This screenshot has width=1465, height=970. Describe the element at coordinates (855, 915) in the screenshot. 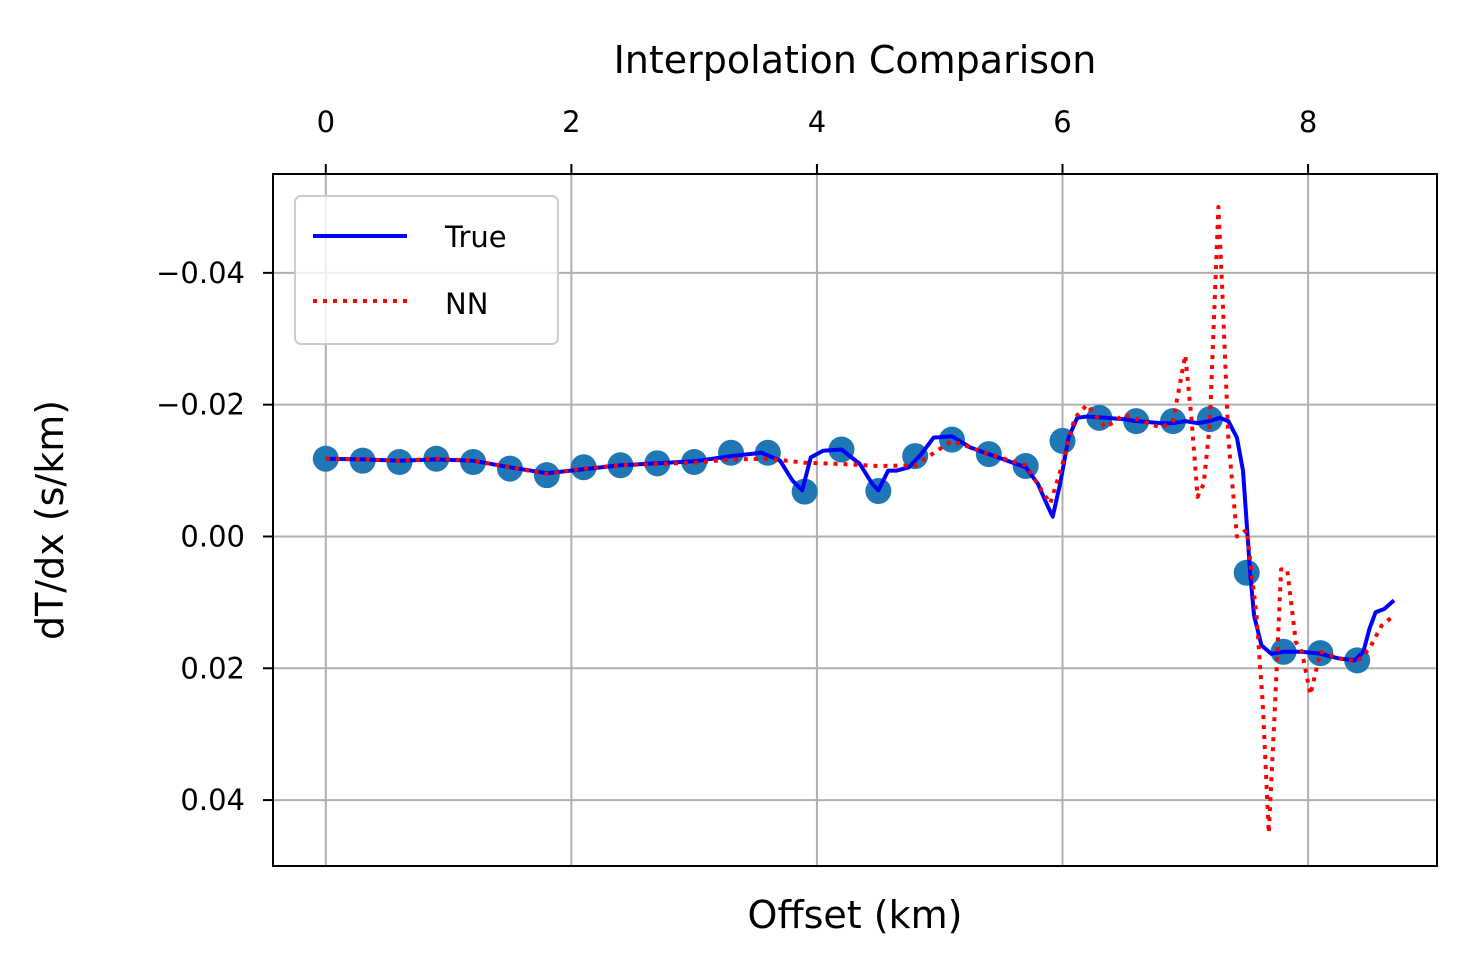

I see `x-axis-label: Offset (km)` at that location.